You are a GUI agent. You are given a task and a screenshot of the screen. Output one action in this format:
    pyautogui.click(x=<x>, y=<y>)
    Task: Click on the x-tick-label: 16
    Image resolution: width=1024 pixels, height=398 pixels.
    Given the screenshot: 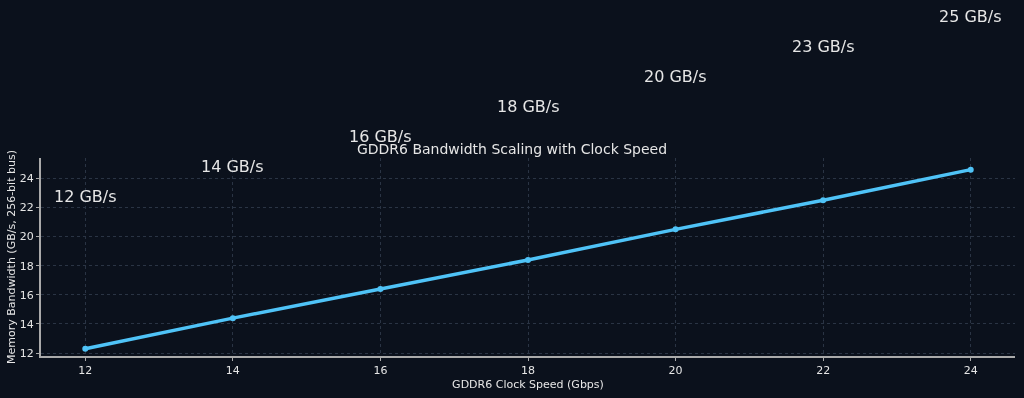 What is the action you would take?
    pyautogui.click(x=380, y=371)
    